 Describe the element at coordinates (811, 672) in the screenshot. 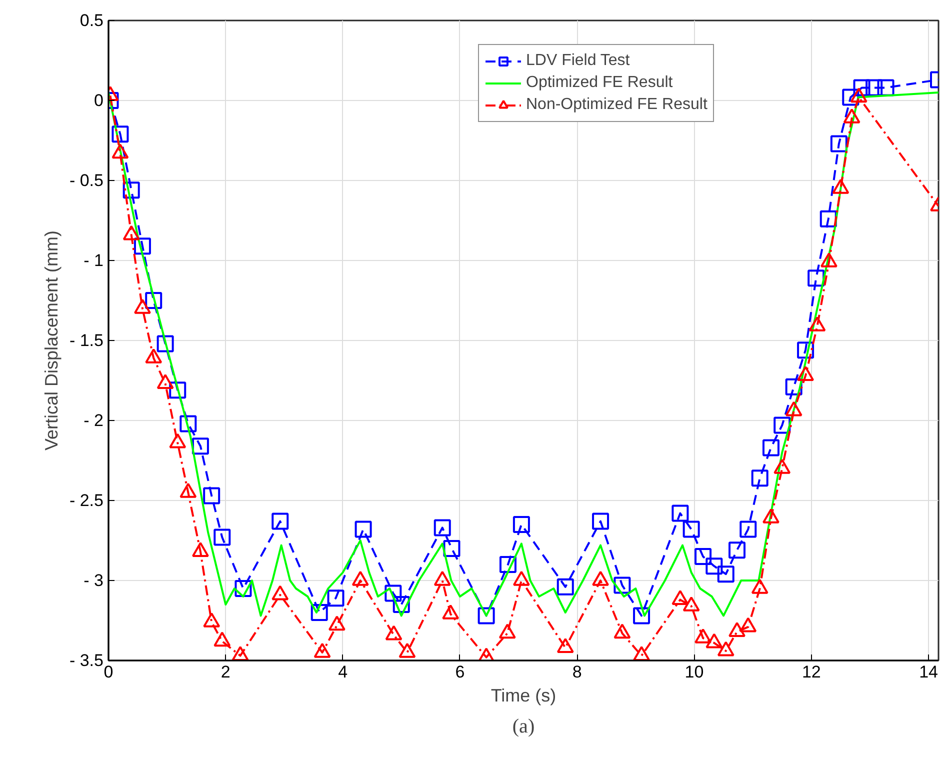

I see `x-tick-label: 12` at that location.